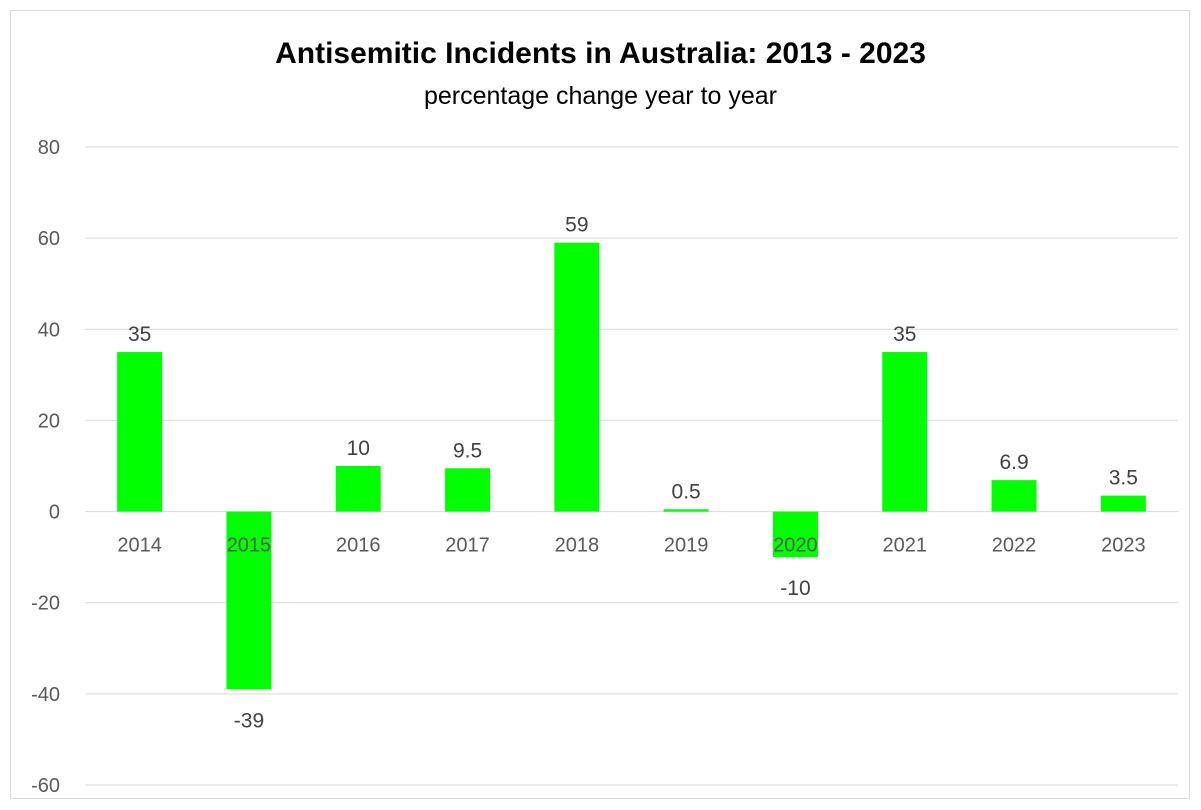 This screenshot has width=1201, height=810. What do you see at coordinates (467, 546) in the screenshot?
I see `x-tick-label: 2017` at bounding box center [467, 546].